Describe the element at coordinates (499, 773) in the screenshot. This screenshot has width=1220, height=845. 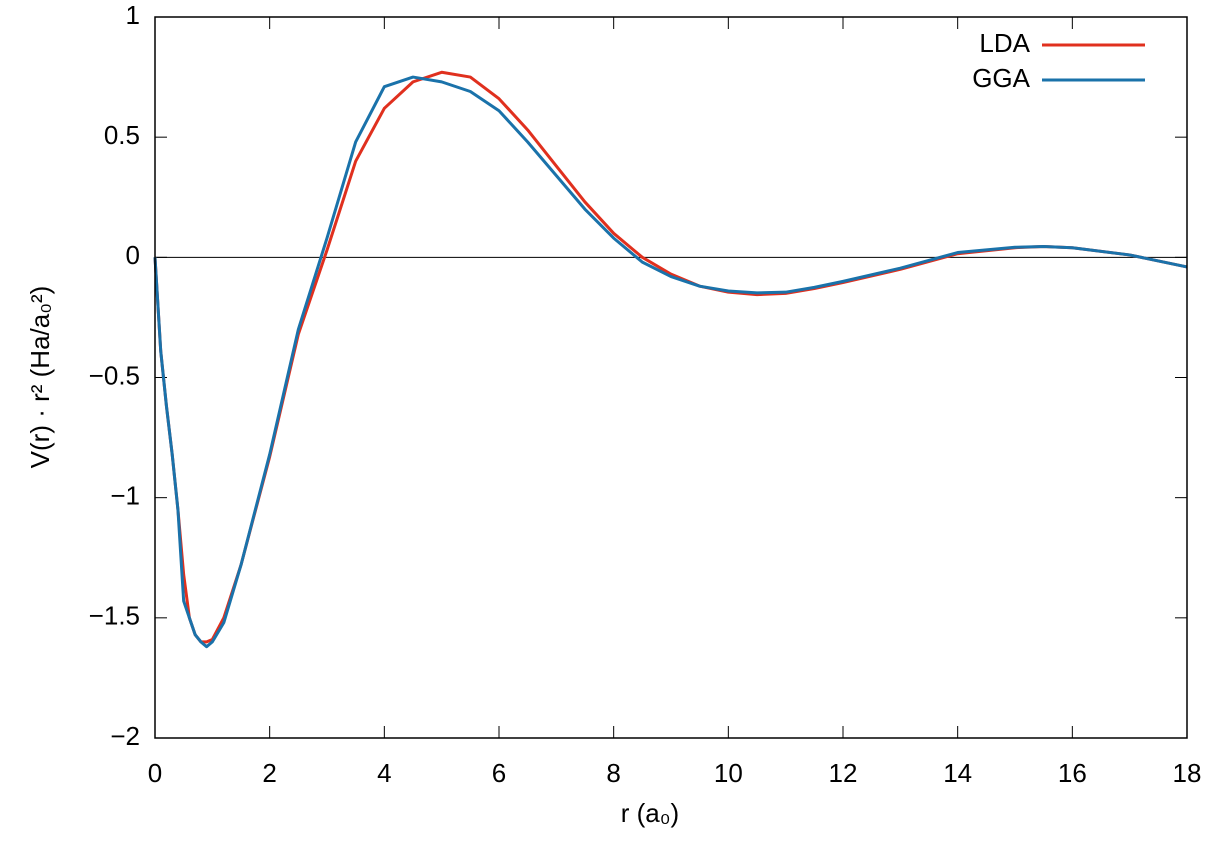
I see `x-tick-label: 6` at that location.